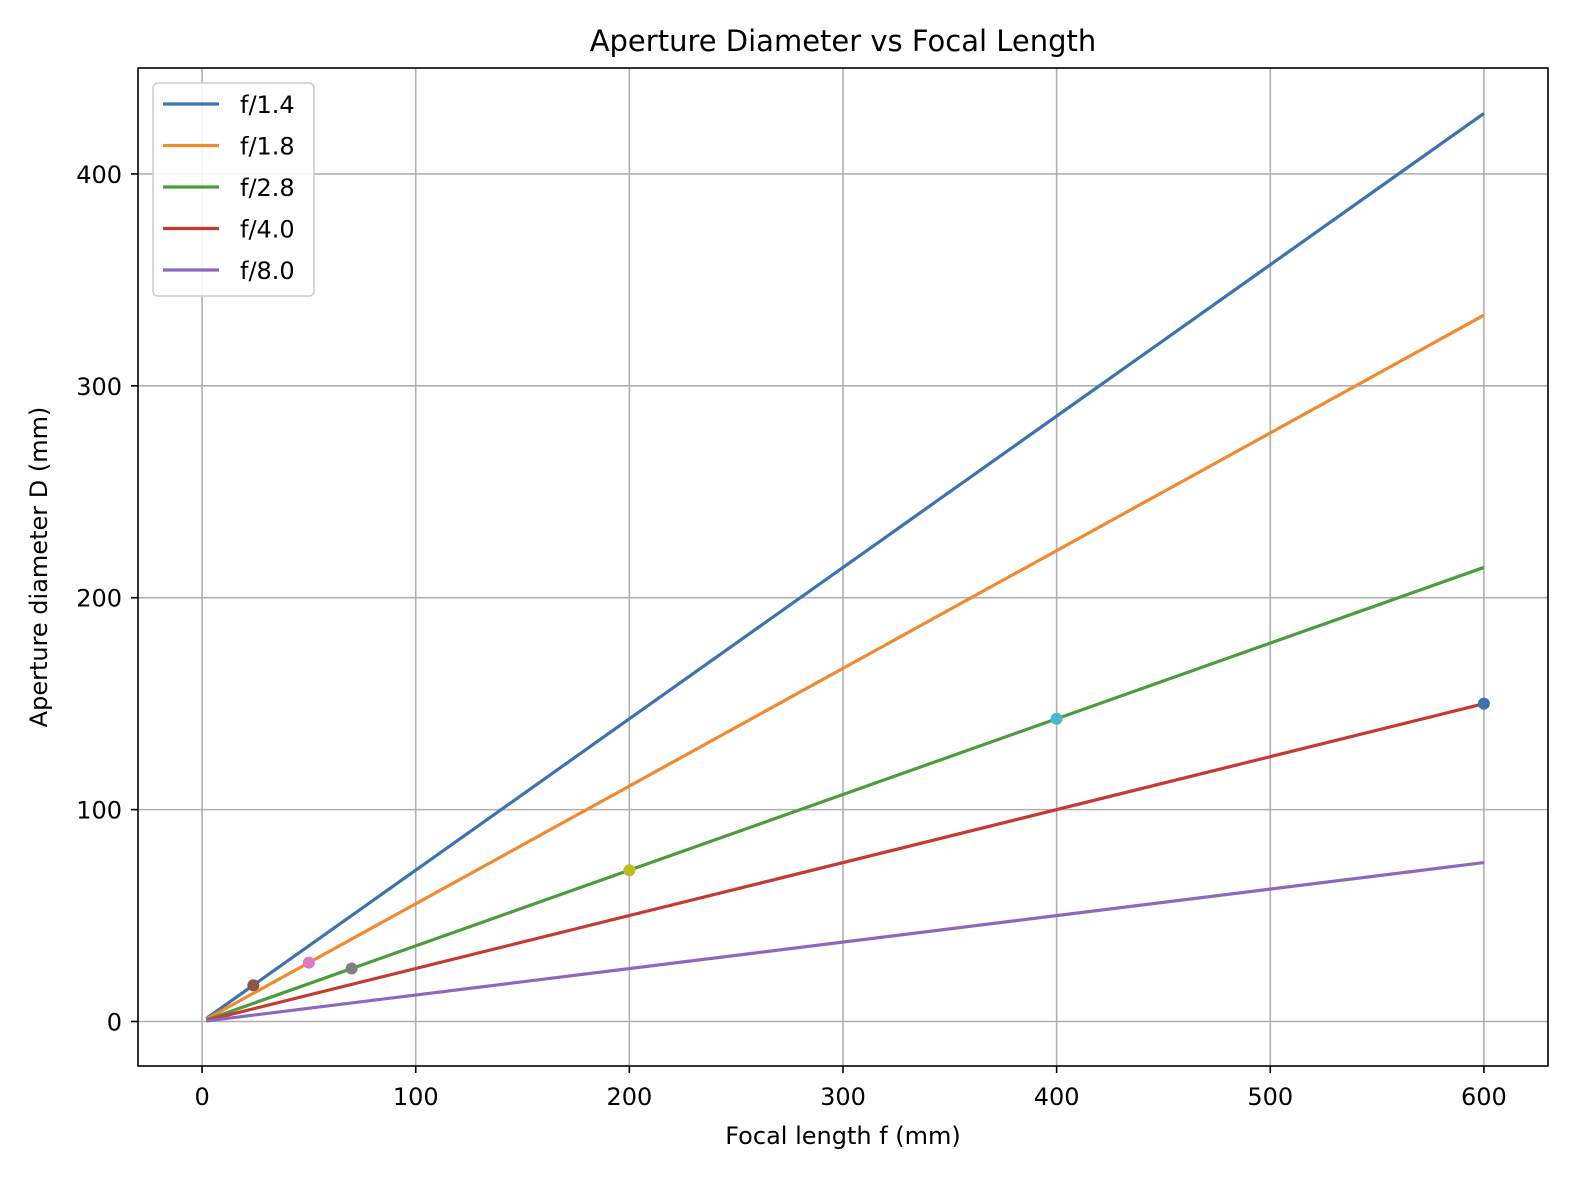 The width and height of the screenshot is (1588, 1196). I want to click on x-tick-label: 400, so click(1057, 1097).